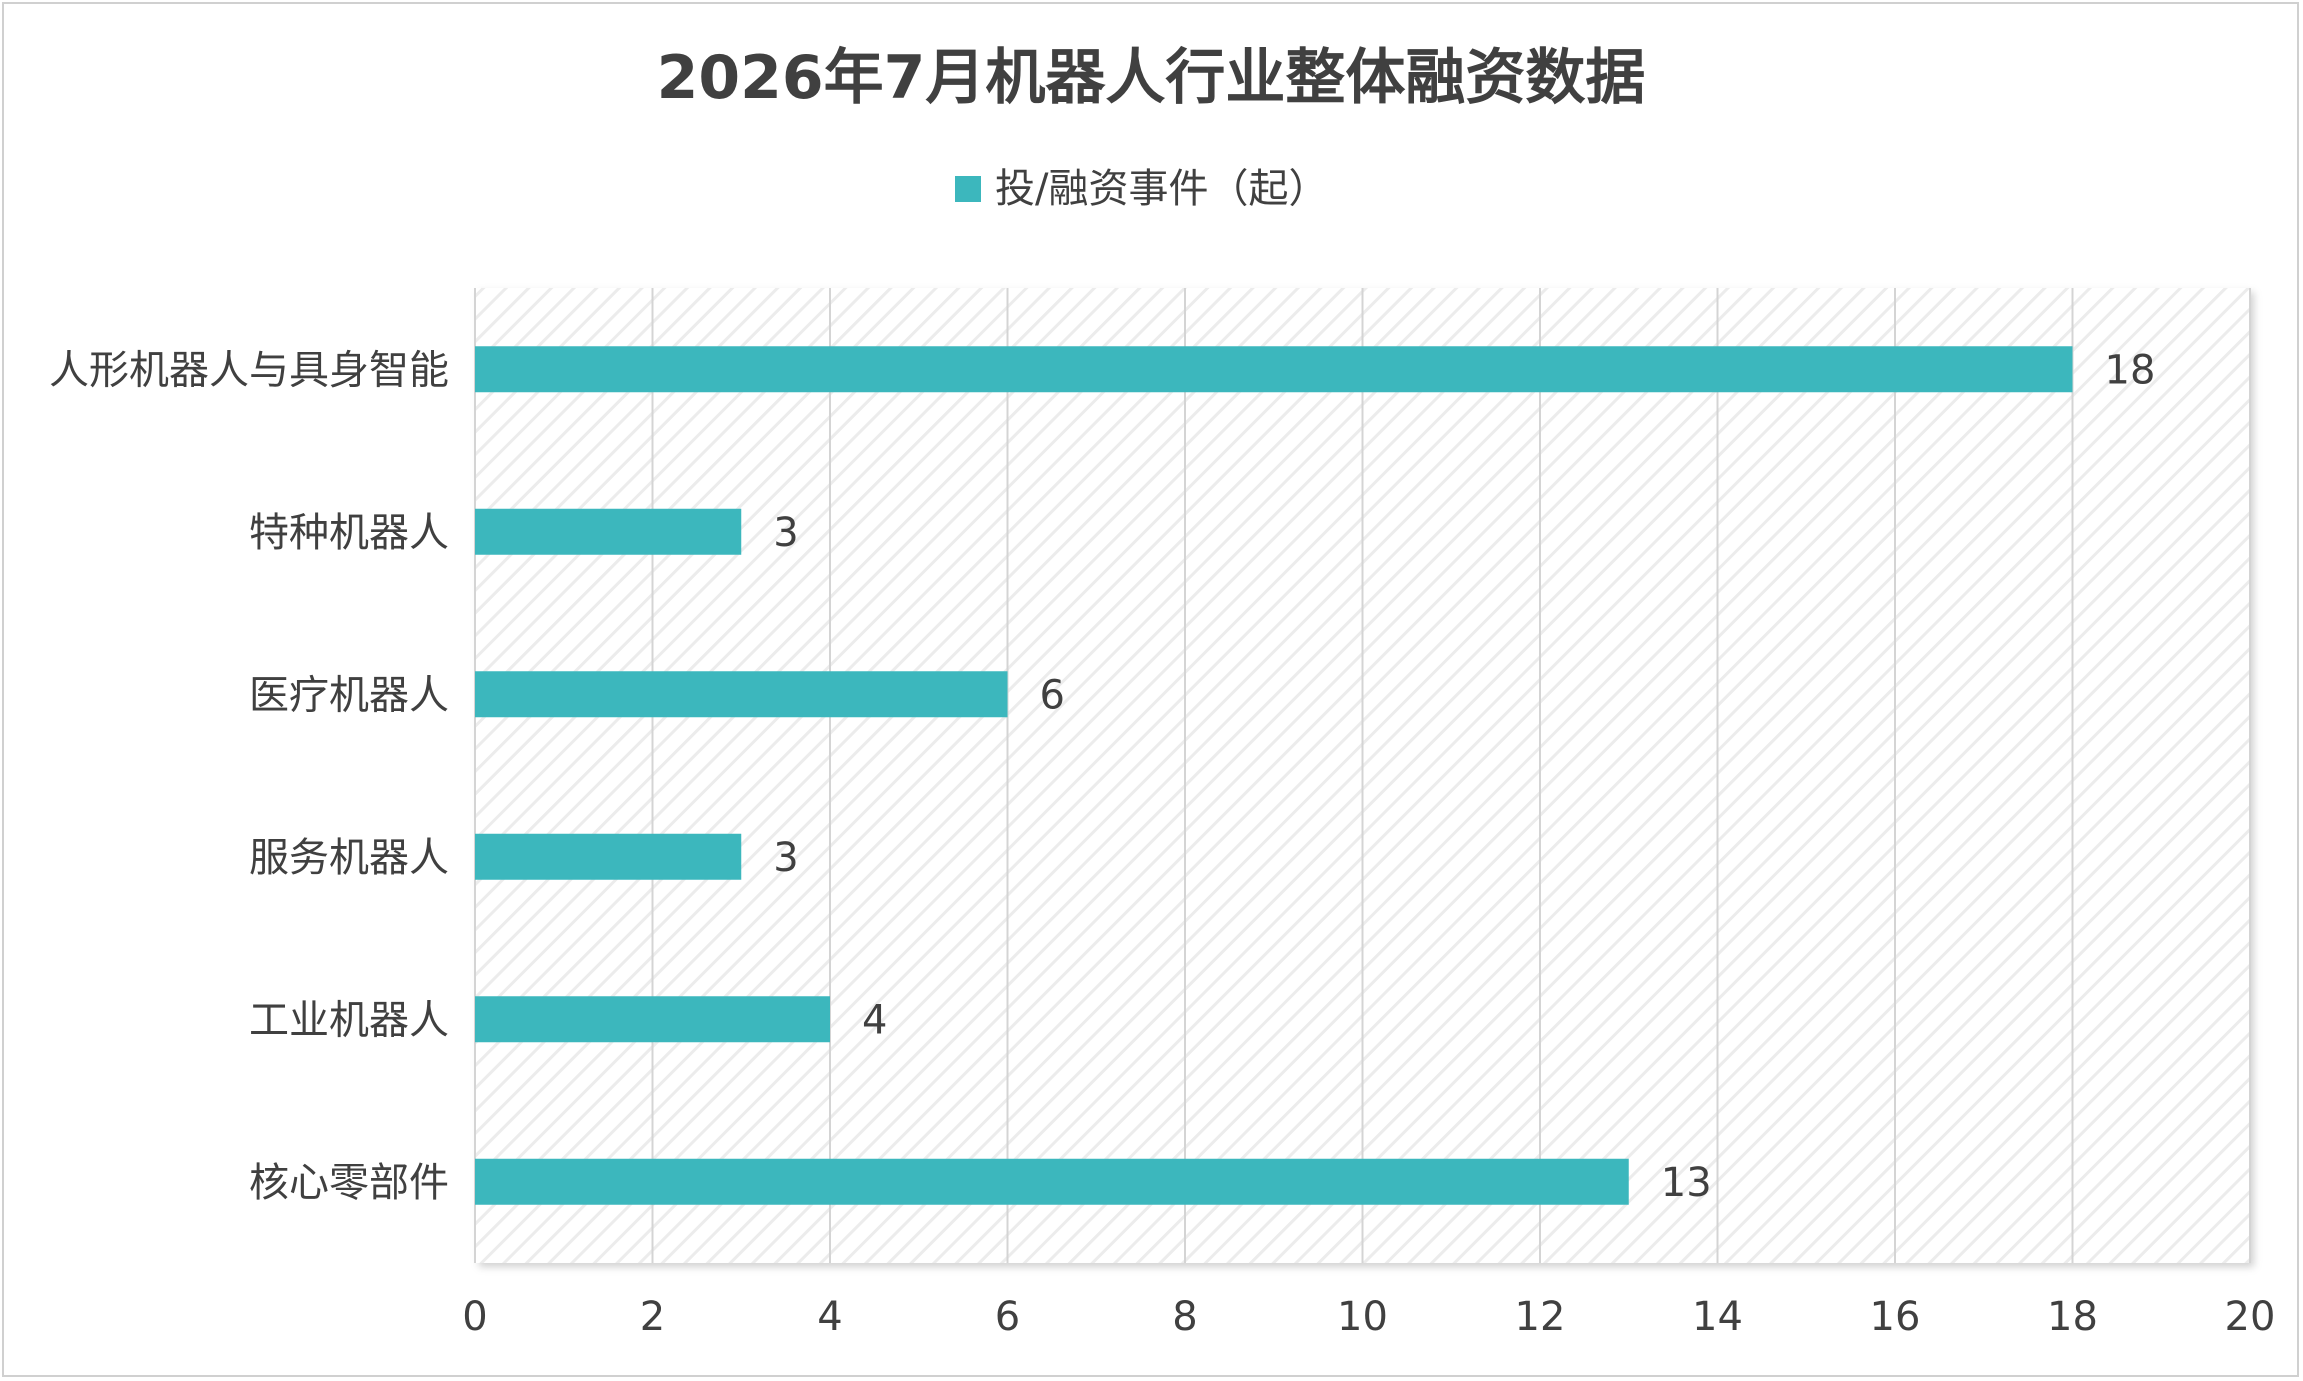 The width and height of the screenshot is (2303, 1381). What do you see at coordinates (349, 1183) in the screenshot?
I see `category-label: 核心零部件` at bounding box center [349, 1183].